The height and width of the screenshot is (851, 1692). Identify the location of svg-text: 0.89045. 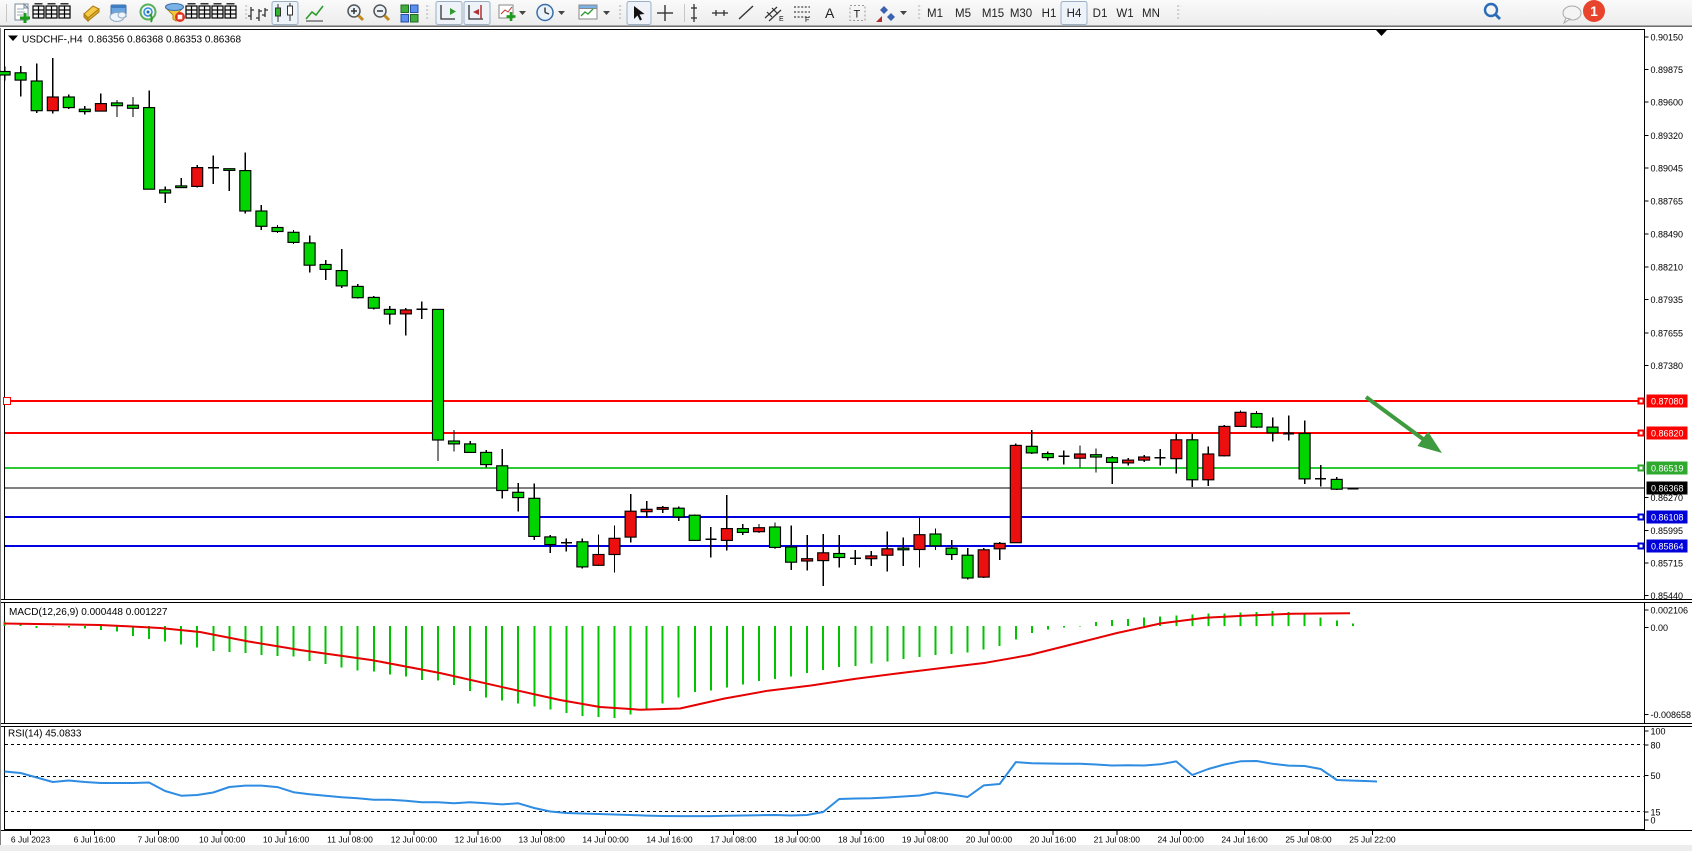
(1667, 169).